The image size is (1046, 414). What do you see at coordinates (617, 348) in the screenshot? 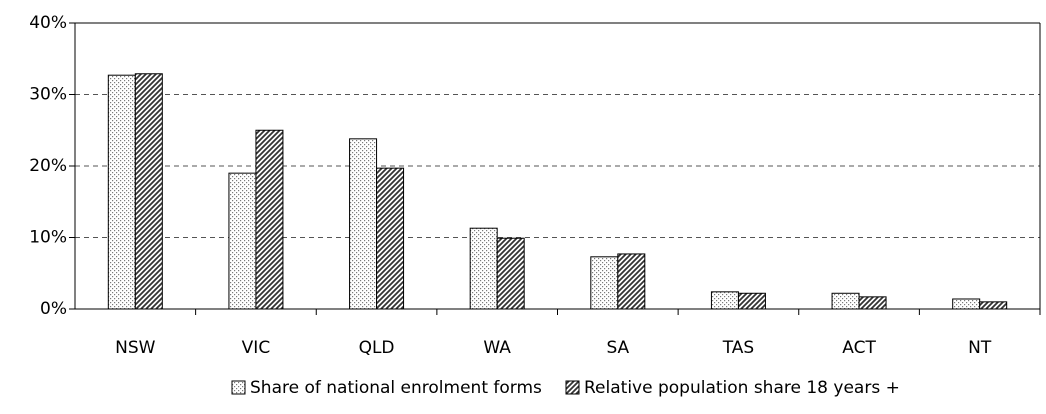
I see `x-tick-label: SA` at bounding box center [617, 348].